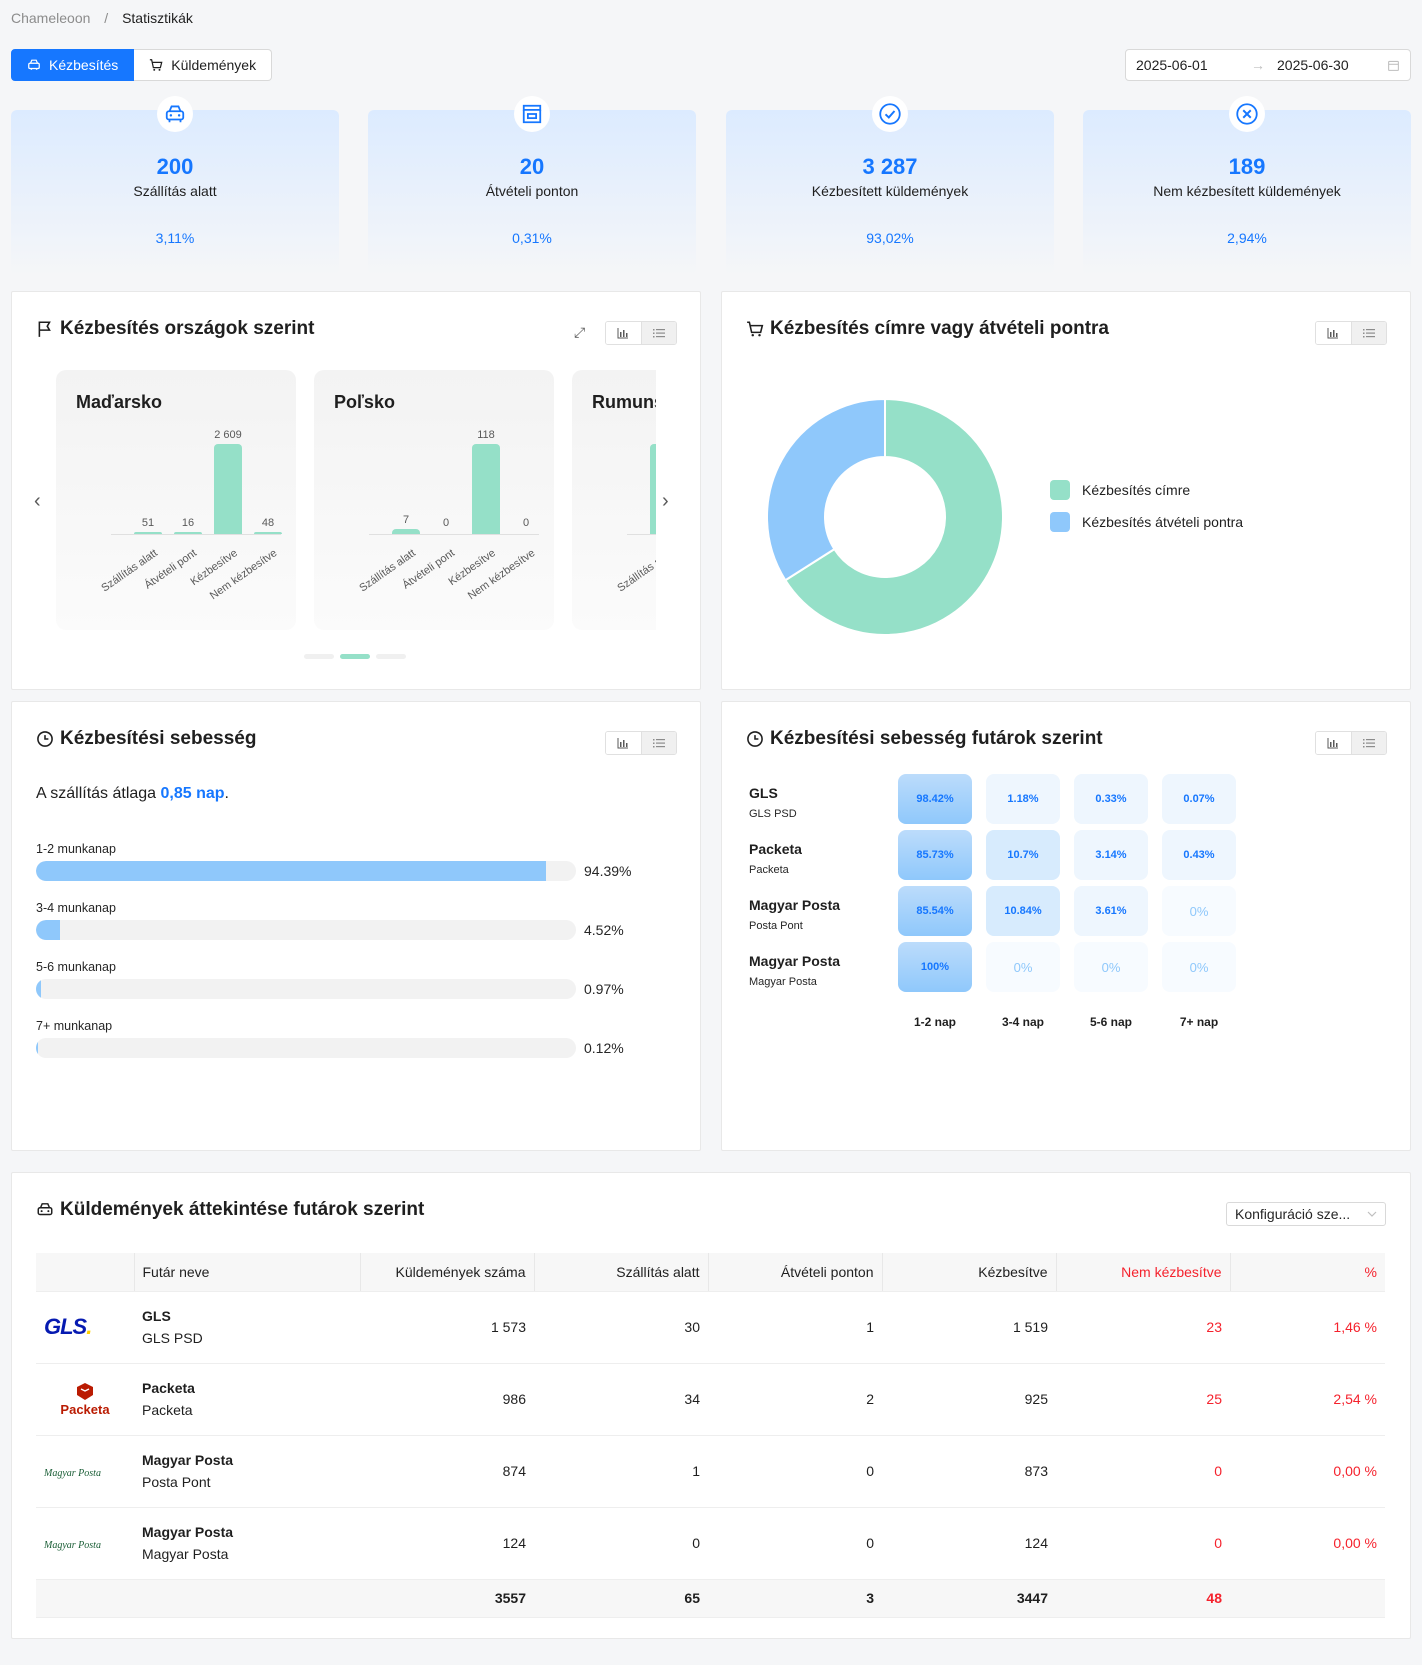 The image size is (1422, 1665). Describe the element at coordinates (172, 1338) in the screenshot. I see `courier-service: GLS PSD` at that location.